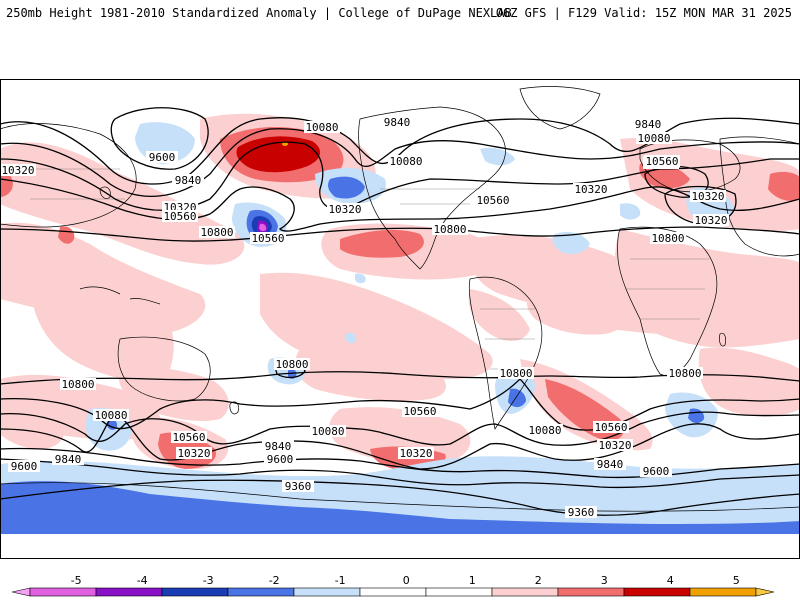 The width and height of the screenshot is (800, 600). Describe the element at coordinates (670, 580) in the screenshot. I see `colorbar-tick-label: 4` at that location.